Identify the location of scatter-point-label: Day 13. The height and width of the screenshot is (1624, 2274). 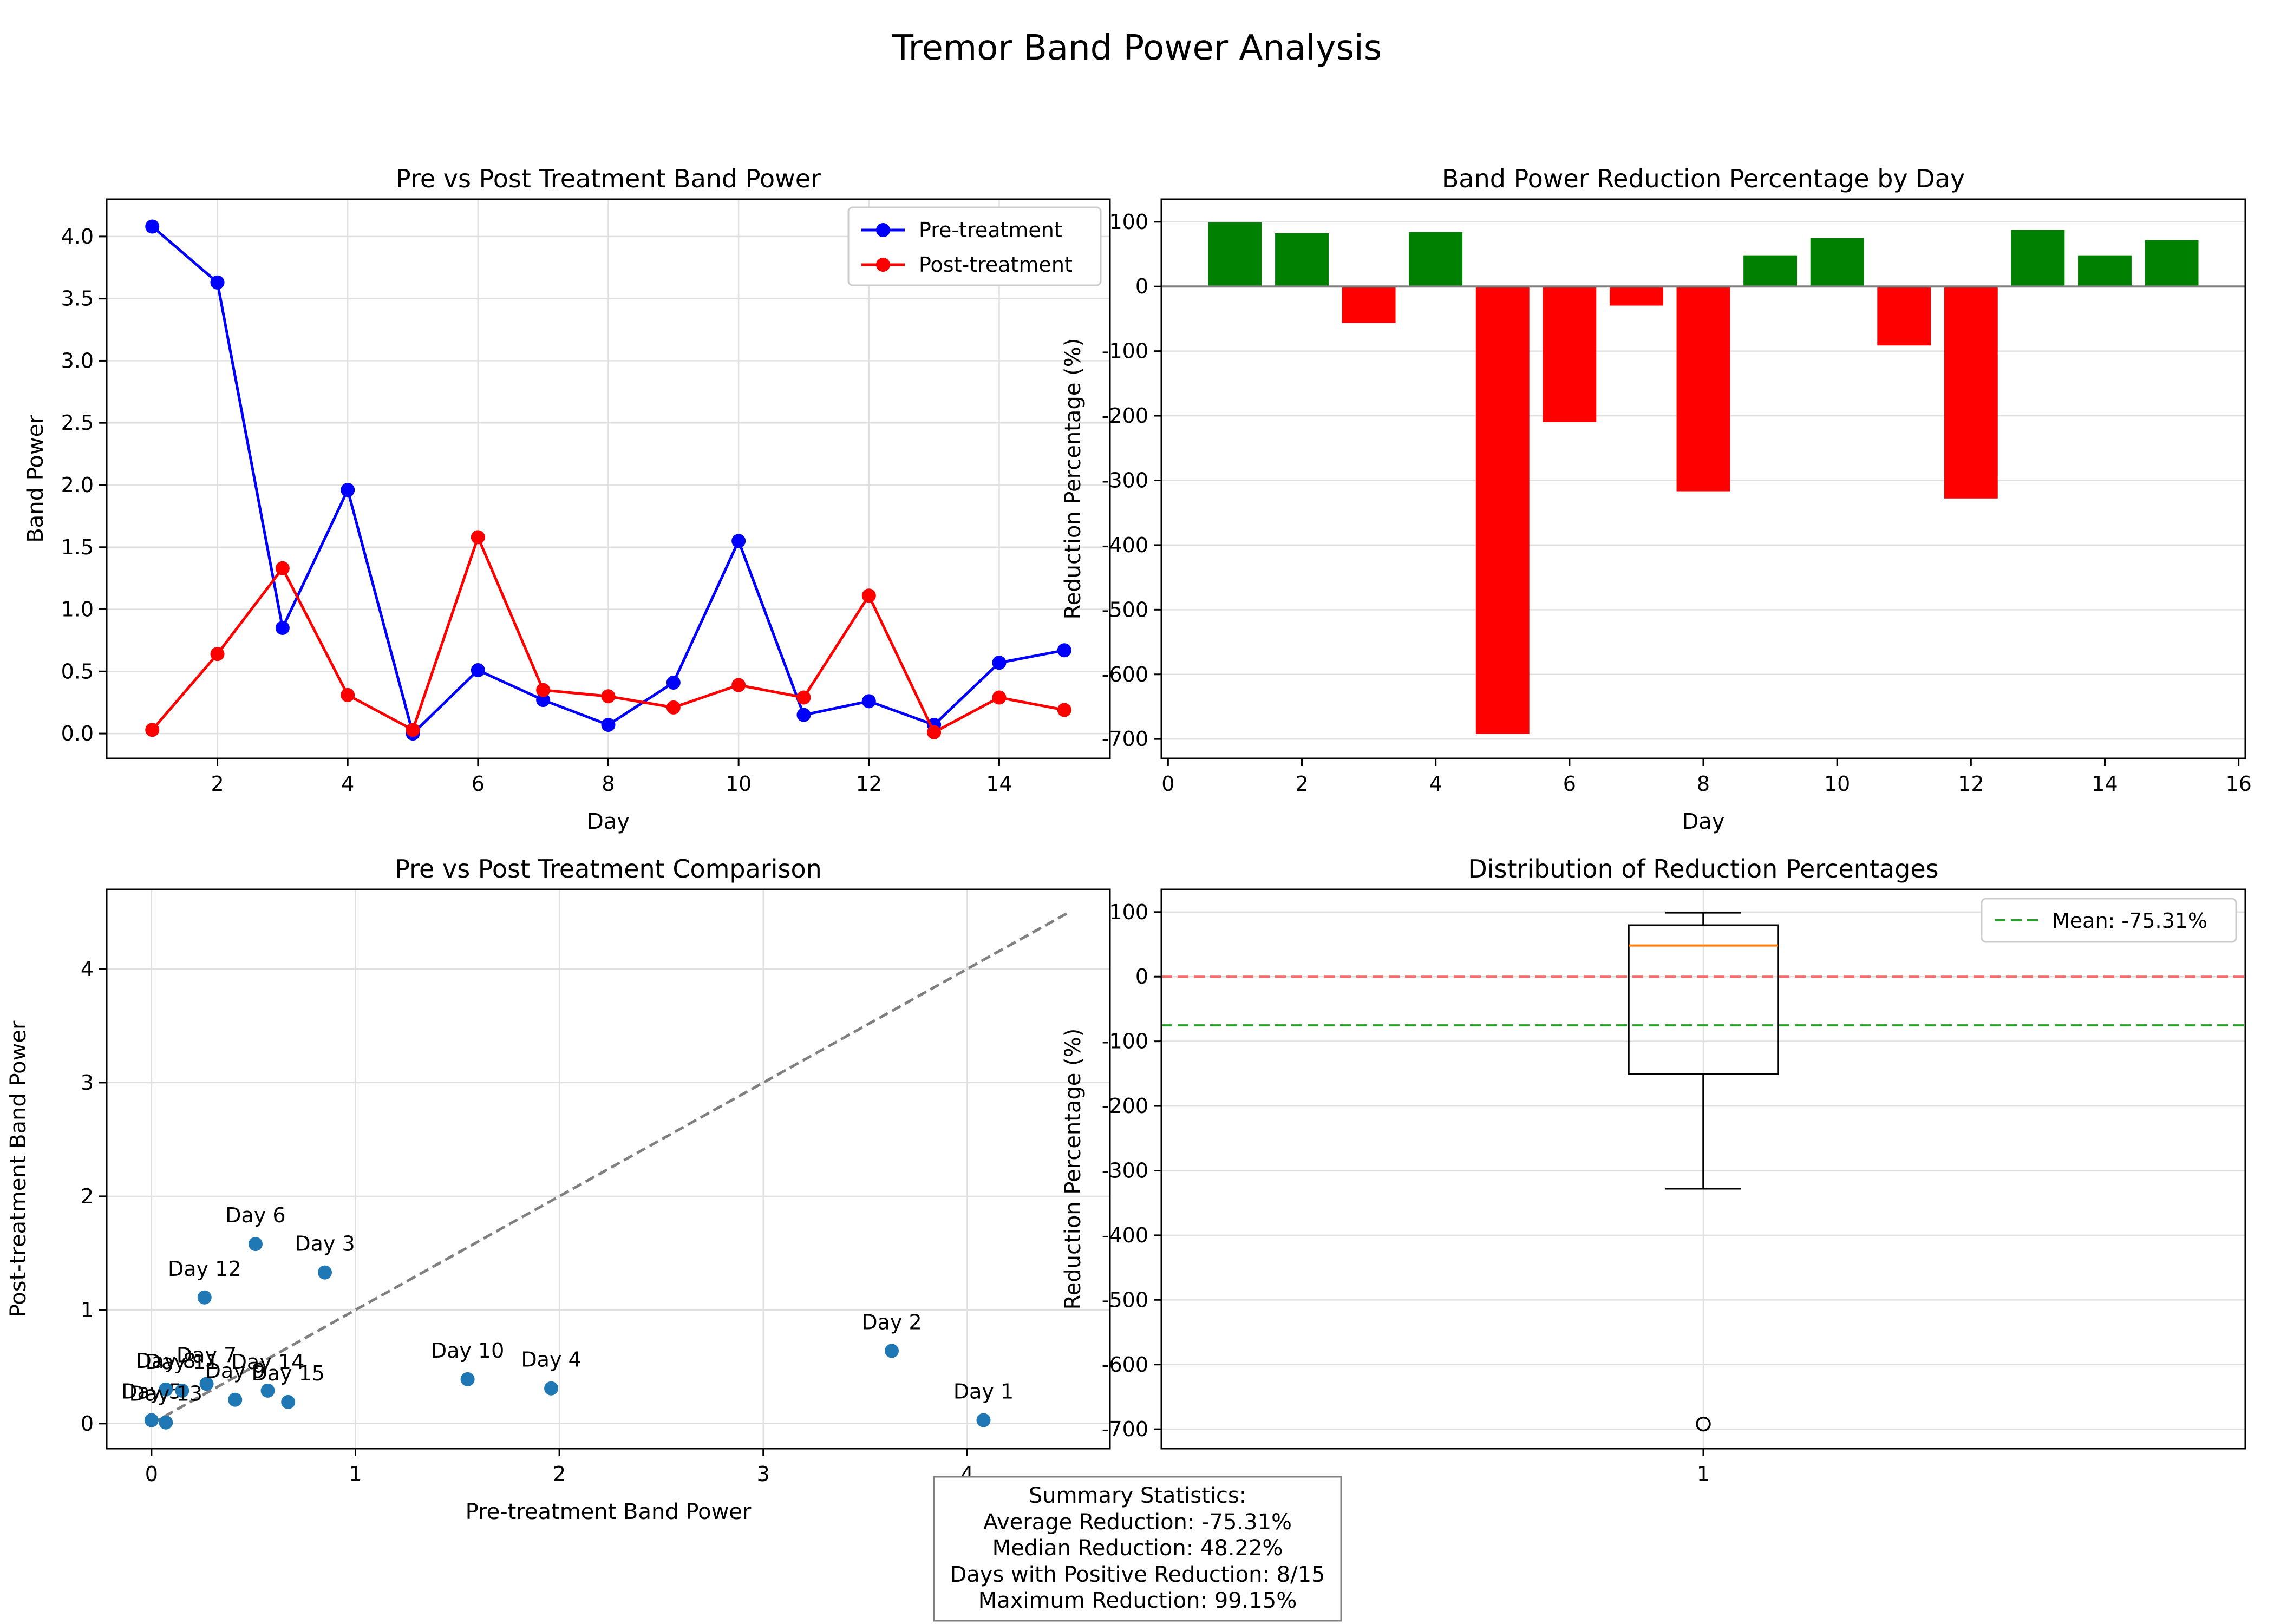
(166, 1394).